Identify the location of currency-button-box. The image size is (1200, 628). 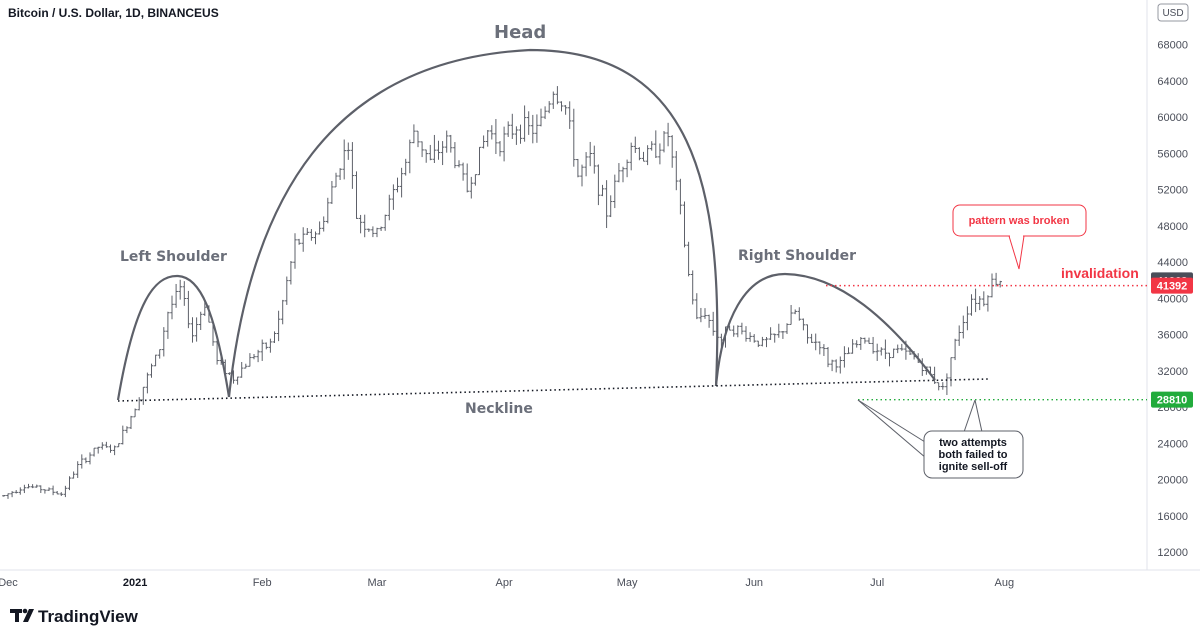
(1173, 12).